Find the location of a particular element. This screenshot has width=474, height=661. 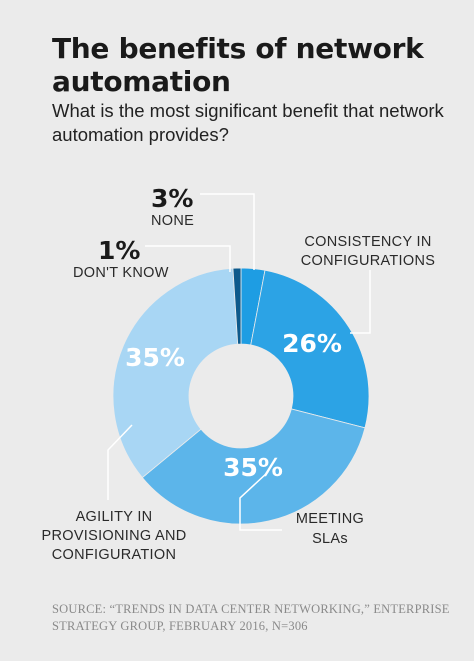

leader-line-meeting-slas is located at coordinates (260, 501).